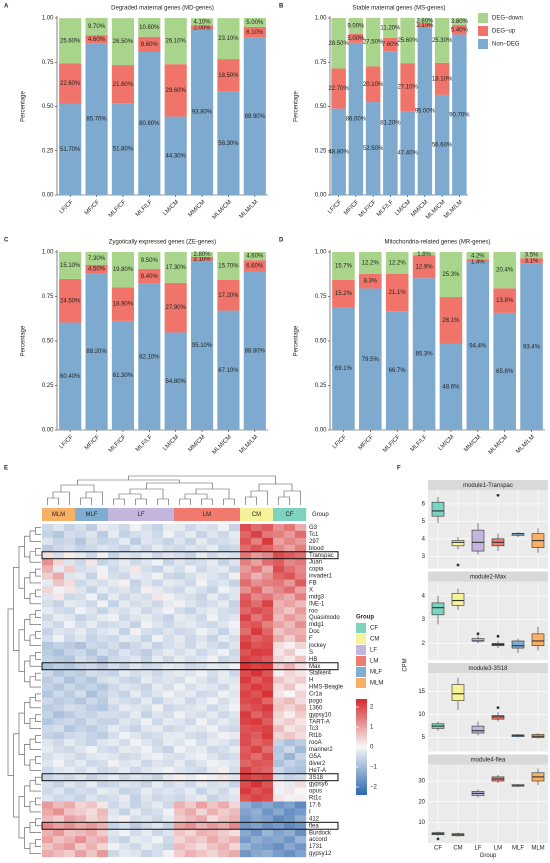 This screenshot has width=550, height=863. Describe the element at coordinates (203, 29) in the screenshot. I see `data-label: 2.00%` at that location.